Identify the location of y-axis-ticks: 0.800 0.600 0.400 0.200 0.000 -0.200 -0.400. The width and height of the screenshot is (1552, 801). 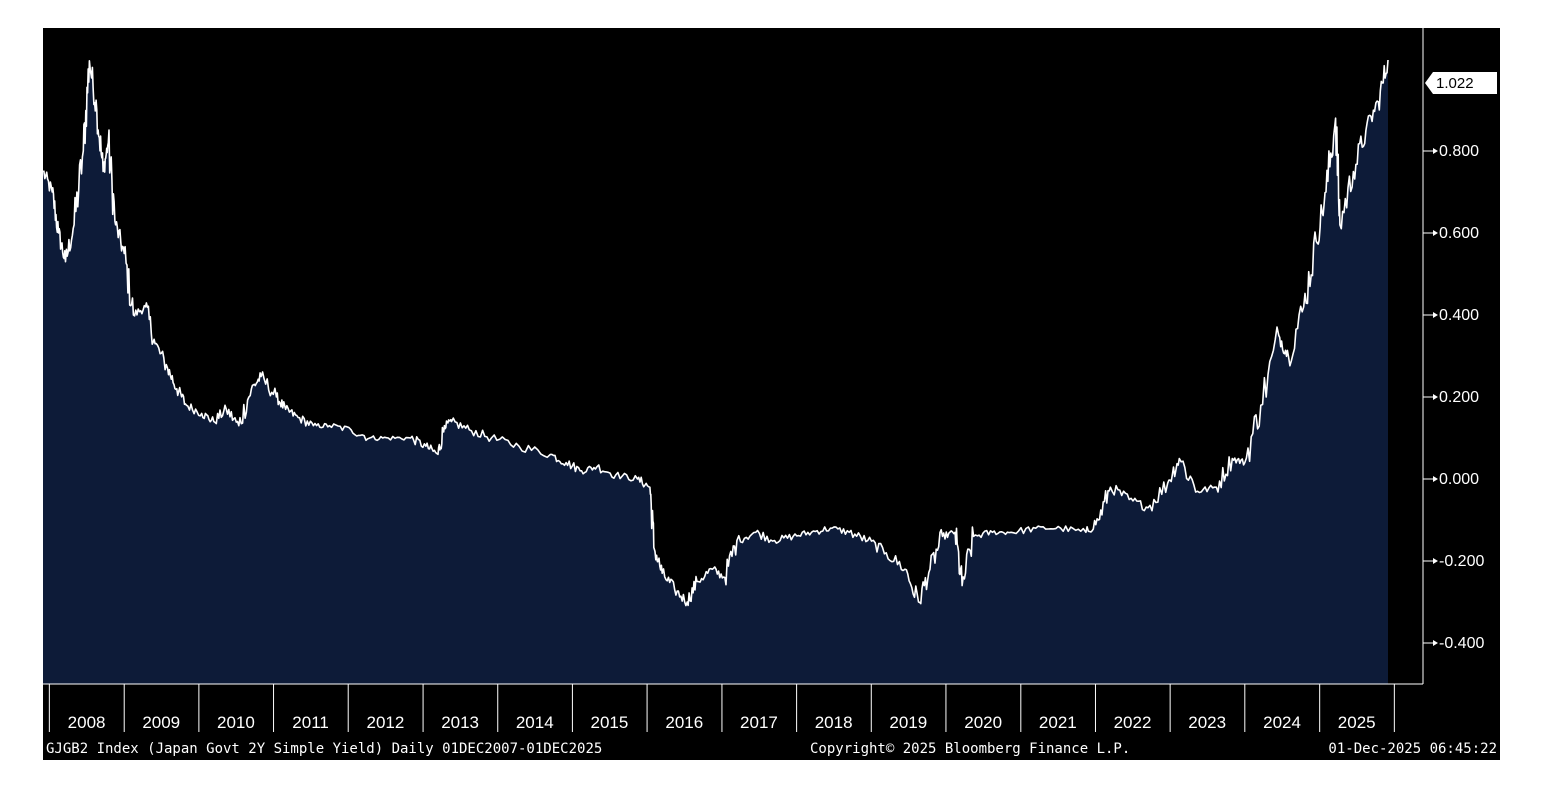
(1453, 397).